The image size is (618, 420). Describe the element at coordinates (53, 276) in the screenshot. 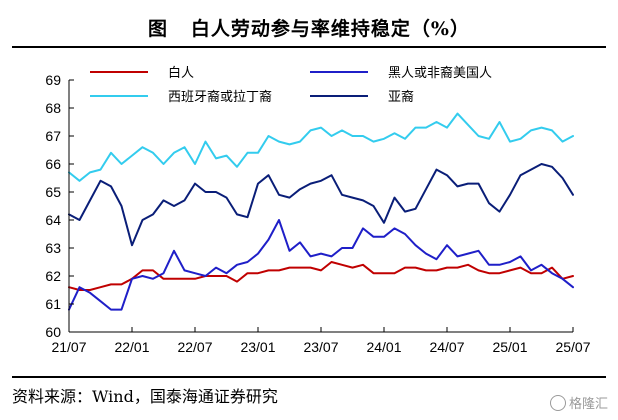

I see `y-tick-label: 62` at that location.